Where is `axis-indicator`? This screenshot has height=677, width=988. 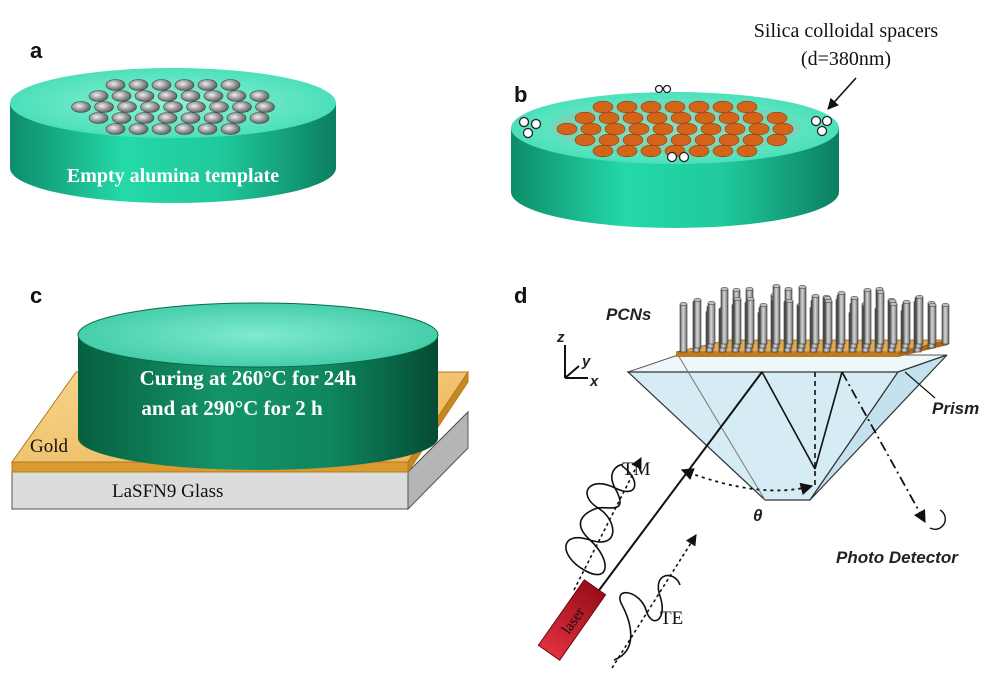
axis-indicator is located at coordinates (576, 362).